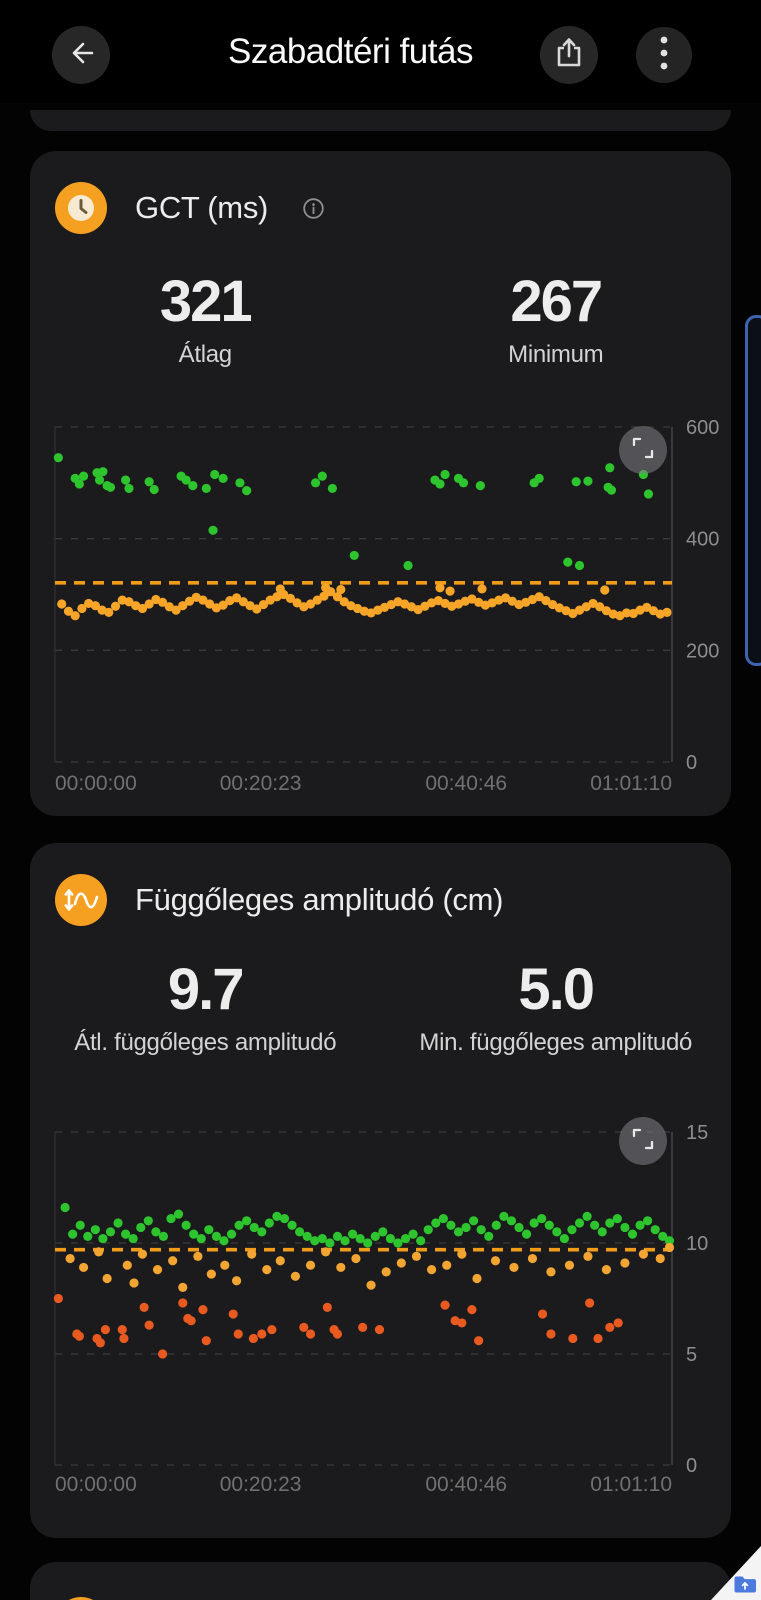 The height and width of the screenshot is (1600, 761). Describe the element at coordinates (81, 1598) in the screenshot. I see `next-metric-icon` at that location.